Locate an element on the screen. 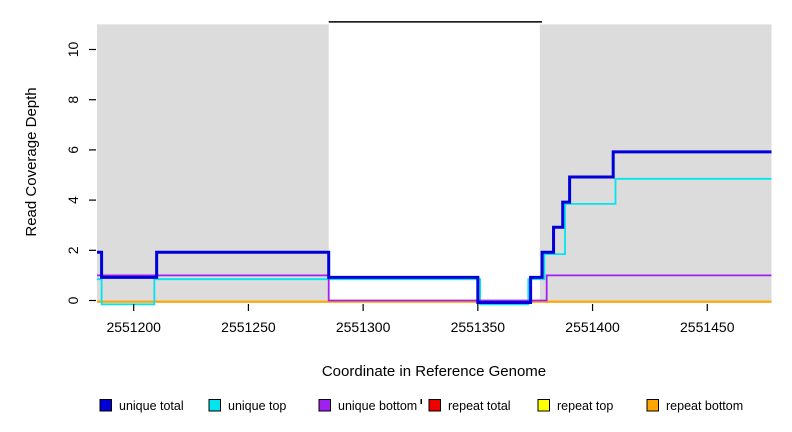 The image size is (792, 432). y-axis-tick-label: 4 is located at coordinates (73, 200).